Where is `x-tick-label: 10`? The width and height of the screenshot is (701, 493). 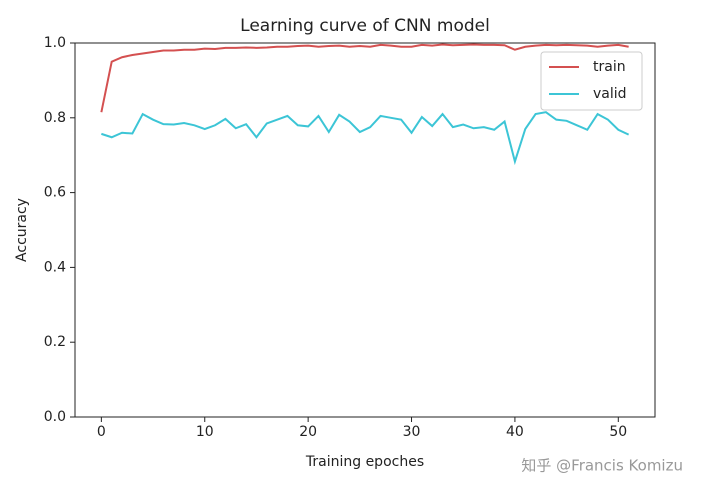
x-tick-label: 10 is located at coordinates (205, 432).